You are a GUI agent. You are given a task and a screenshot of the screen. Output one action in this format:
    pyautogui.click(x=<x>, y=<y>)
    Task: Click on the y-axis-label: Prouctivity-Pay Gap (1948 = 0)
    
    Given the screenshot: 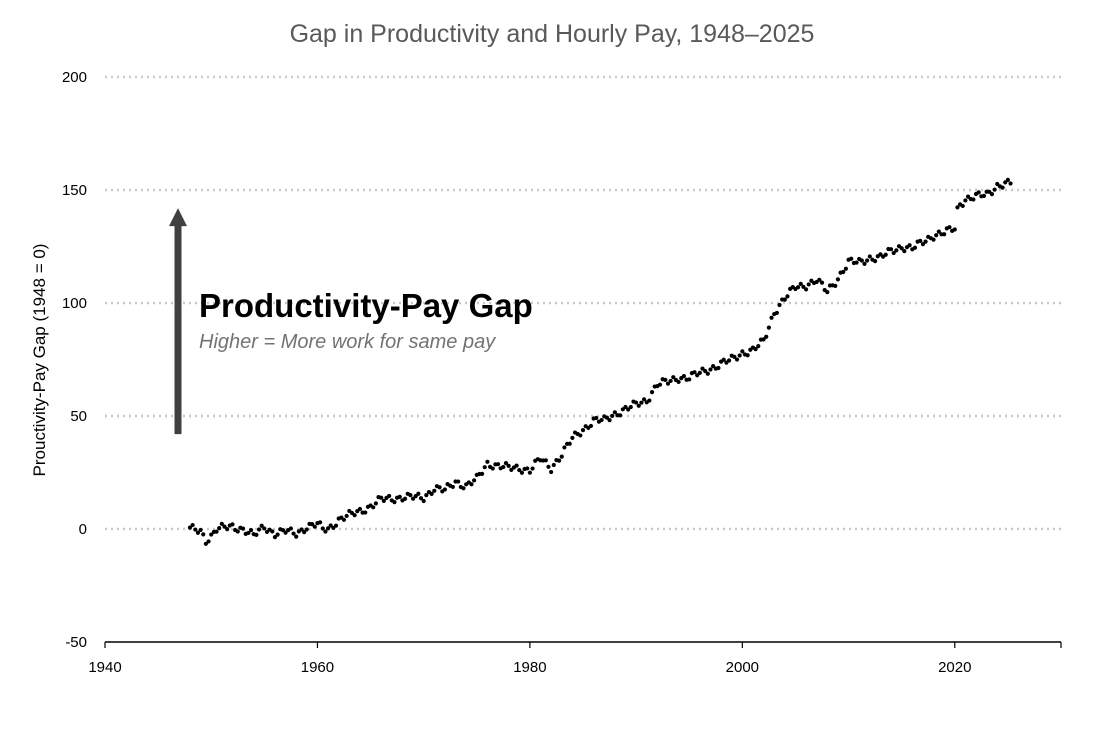 What is the action you would take?
    pyautogui.click(x=39, y=360)
    